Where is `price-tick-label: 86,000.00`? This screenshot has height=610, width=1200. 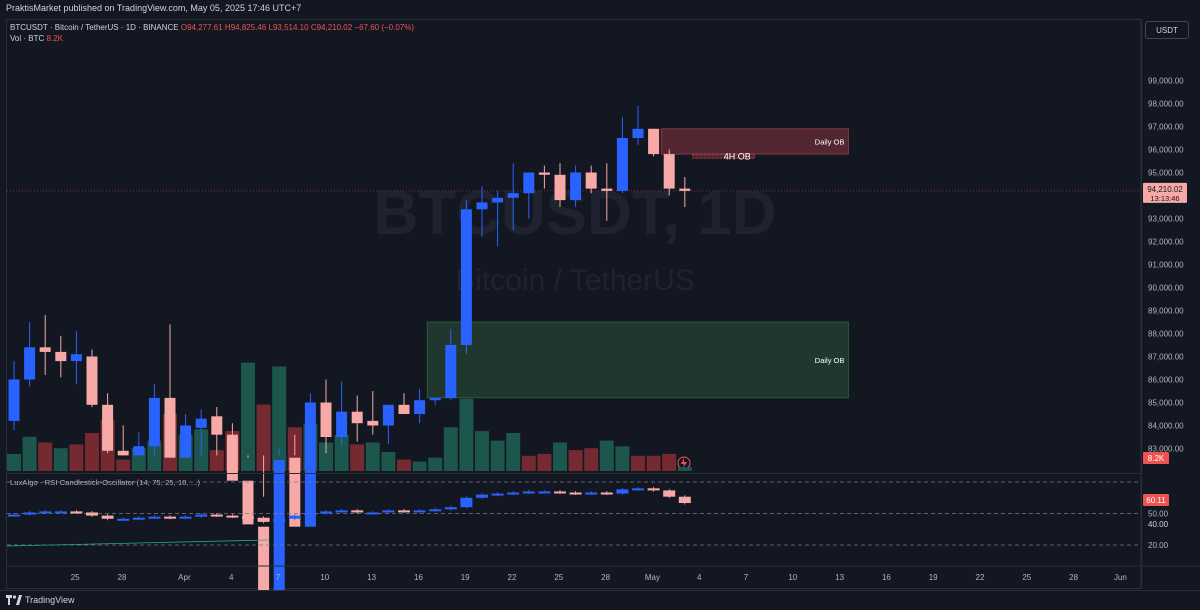
price-tick-label: 86,000.00 is located at coordinates (1166, 380).